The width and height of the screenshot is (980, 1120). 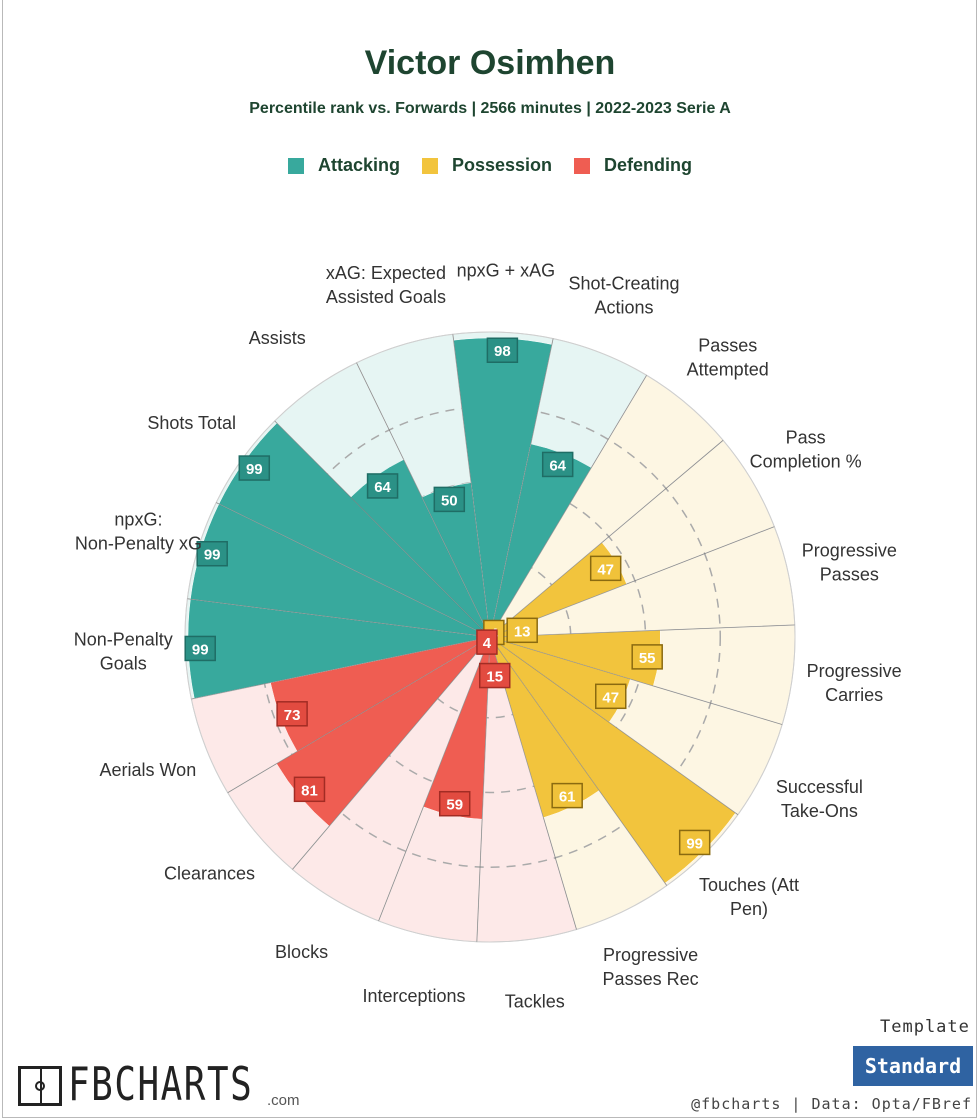 I want to click on data-credit: @fbcharts | Data: Opta/FBref, so click(x=831, y=1104).